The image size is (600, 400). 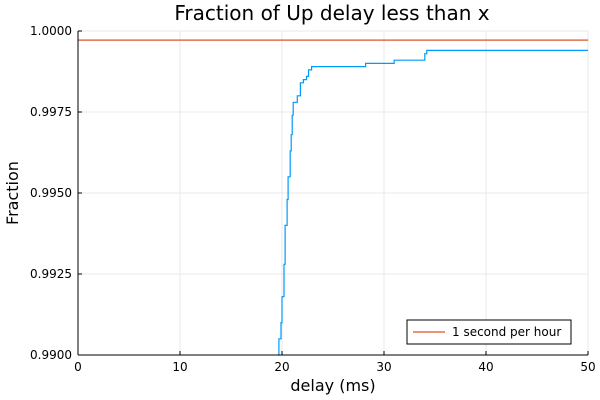 What do you see at coordinates (331, 13) in the screenshot?
I see `chart-title: Fraction of Up delay less than x` at bounding box center [331, 13].